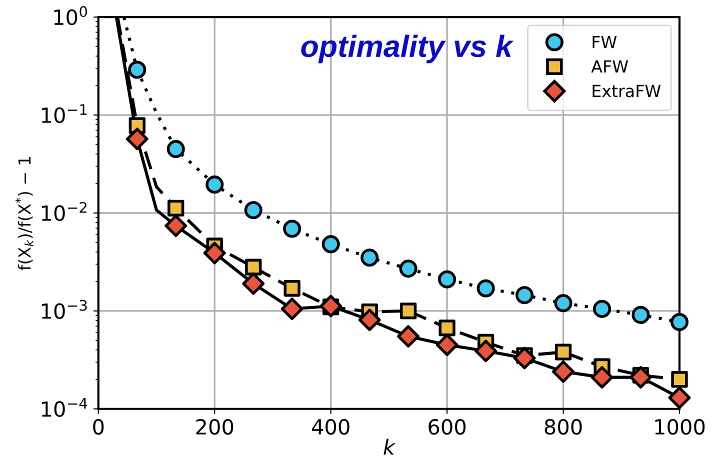 Image resolution: width=713 pixels, height=462 pixels. I want to click on x-axis-title: k, so click(390, 446).